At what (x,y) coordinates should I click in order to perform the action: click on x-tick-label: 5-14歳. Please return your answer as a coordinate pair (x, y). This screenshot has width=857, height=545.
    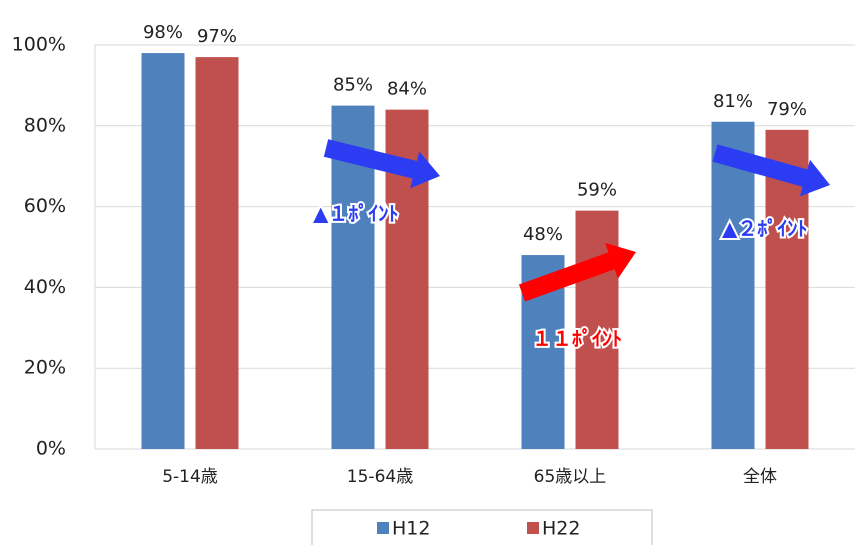
    Looking at the image, I should click on (190, 477).